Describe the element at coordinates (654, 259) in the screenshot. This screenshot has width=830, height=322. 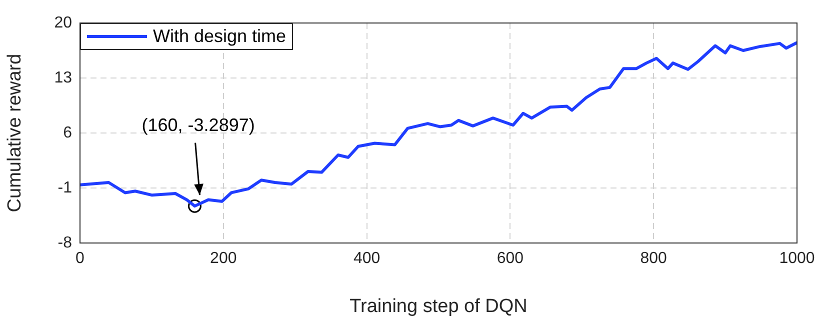
I see `x-tick-label: 800` at that location.